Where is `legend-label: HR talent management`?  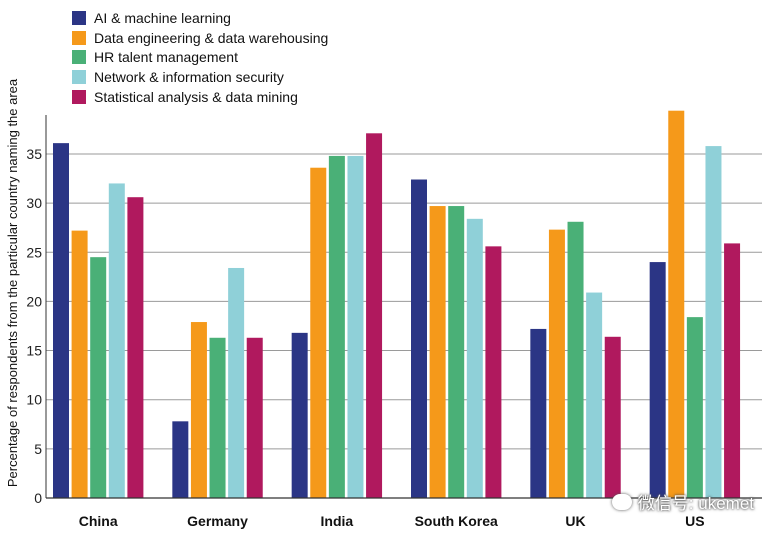 legend-label: HR talent management is located at coordinates (166, 57).